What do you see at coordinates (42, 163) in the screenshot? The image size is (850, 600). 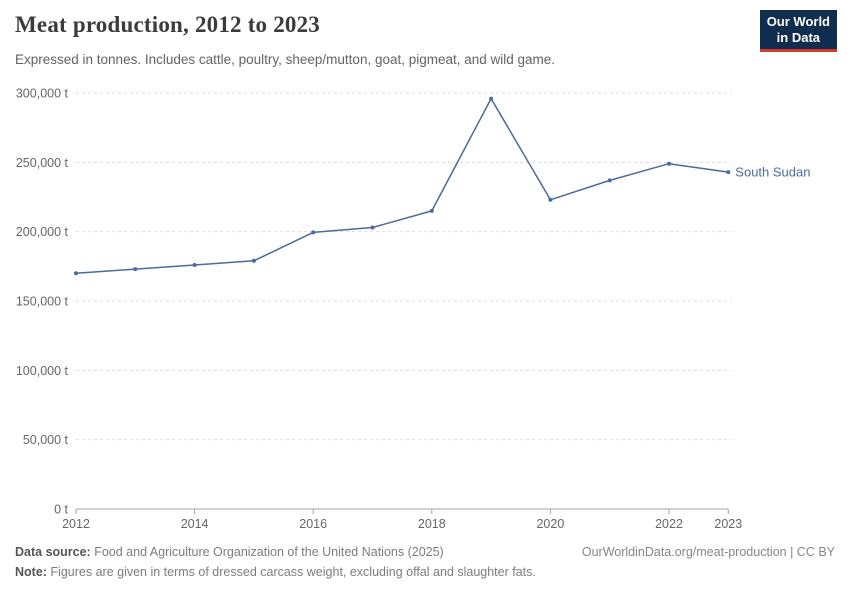 I see `y-axis-tick-label: 250,000 t` at bounding box center [42, 163].